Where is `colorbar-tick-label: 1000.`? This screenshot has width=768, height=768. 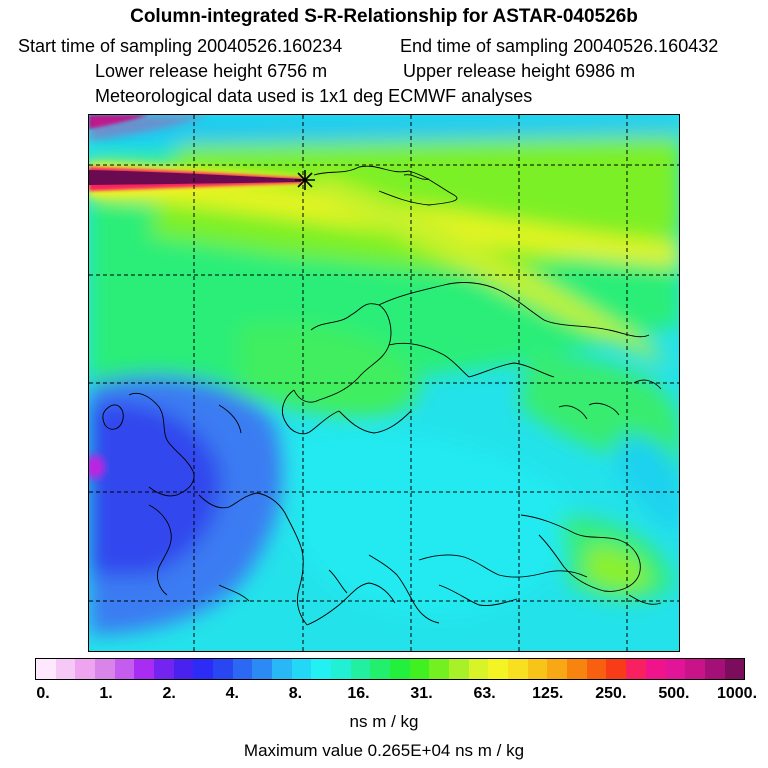 colorbar-tick-label: 1000. is located at coordinates (737, 693).